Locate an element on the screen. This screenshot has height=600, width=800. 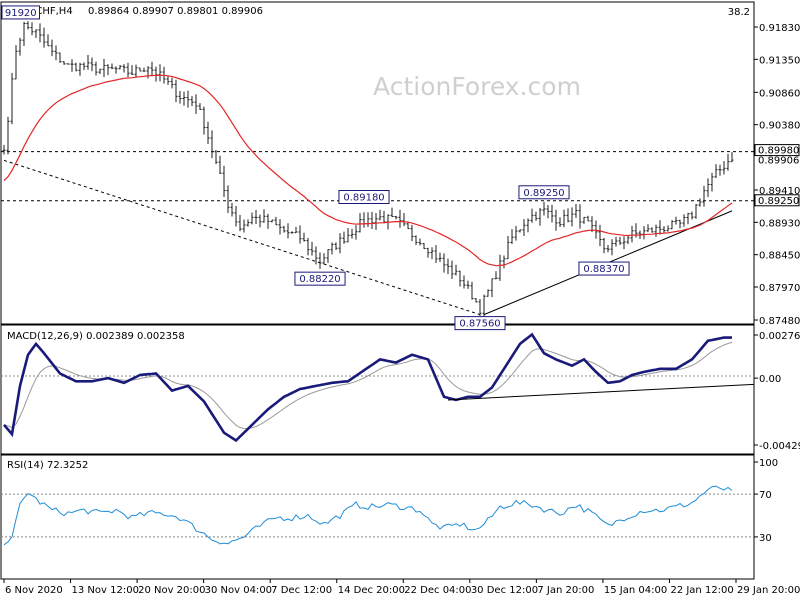
price-annotation: 0.88370 is located at coordinates (604, 268).